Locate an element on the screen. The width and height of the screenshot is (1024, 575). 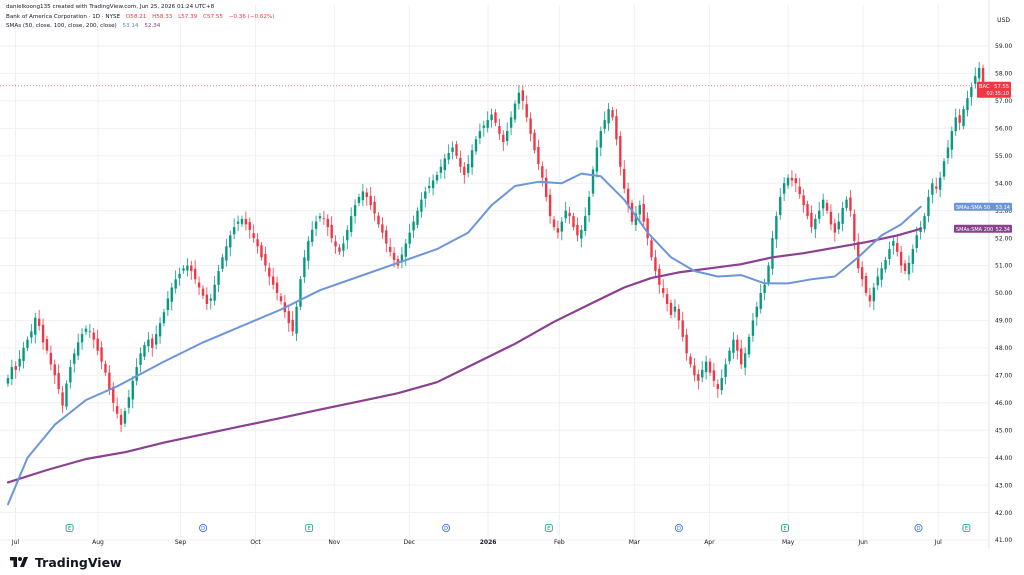
sma50-badge is located at coordinates (983, 206).